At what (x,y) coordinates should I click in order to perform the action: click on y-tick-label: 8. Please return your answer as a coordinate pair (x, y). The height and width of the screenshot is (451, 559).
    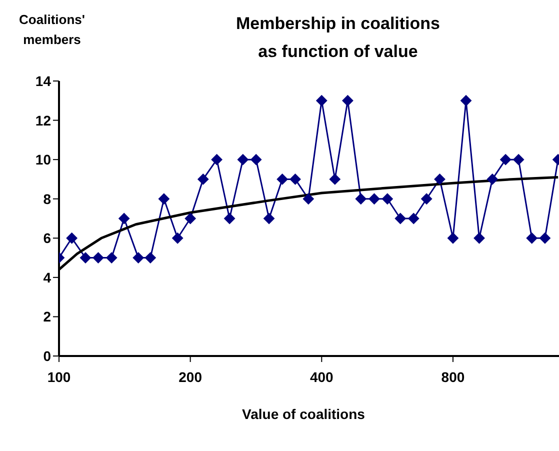
    Looking at the image, I should click on (47, 198).